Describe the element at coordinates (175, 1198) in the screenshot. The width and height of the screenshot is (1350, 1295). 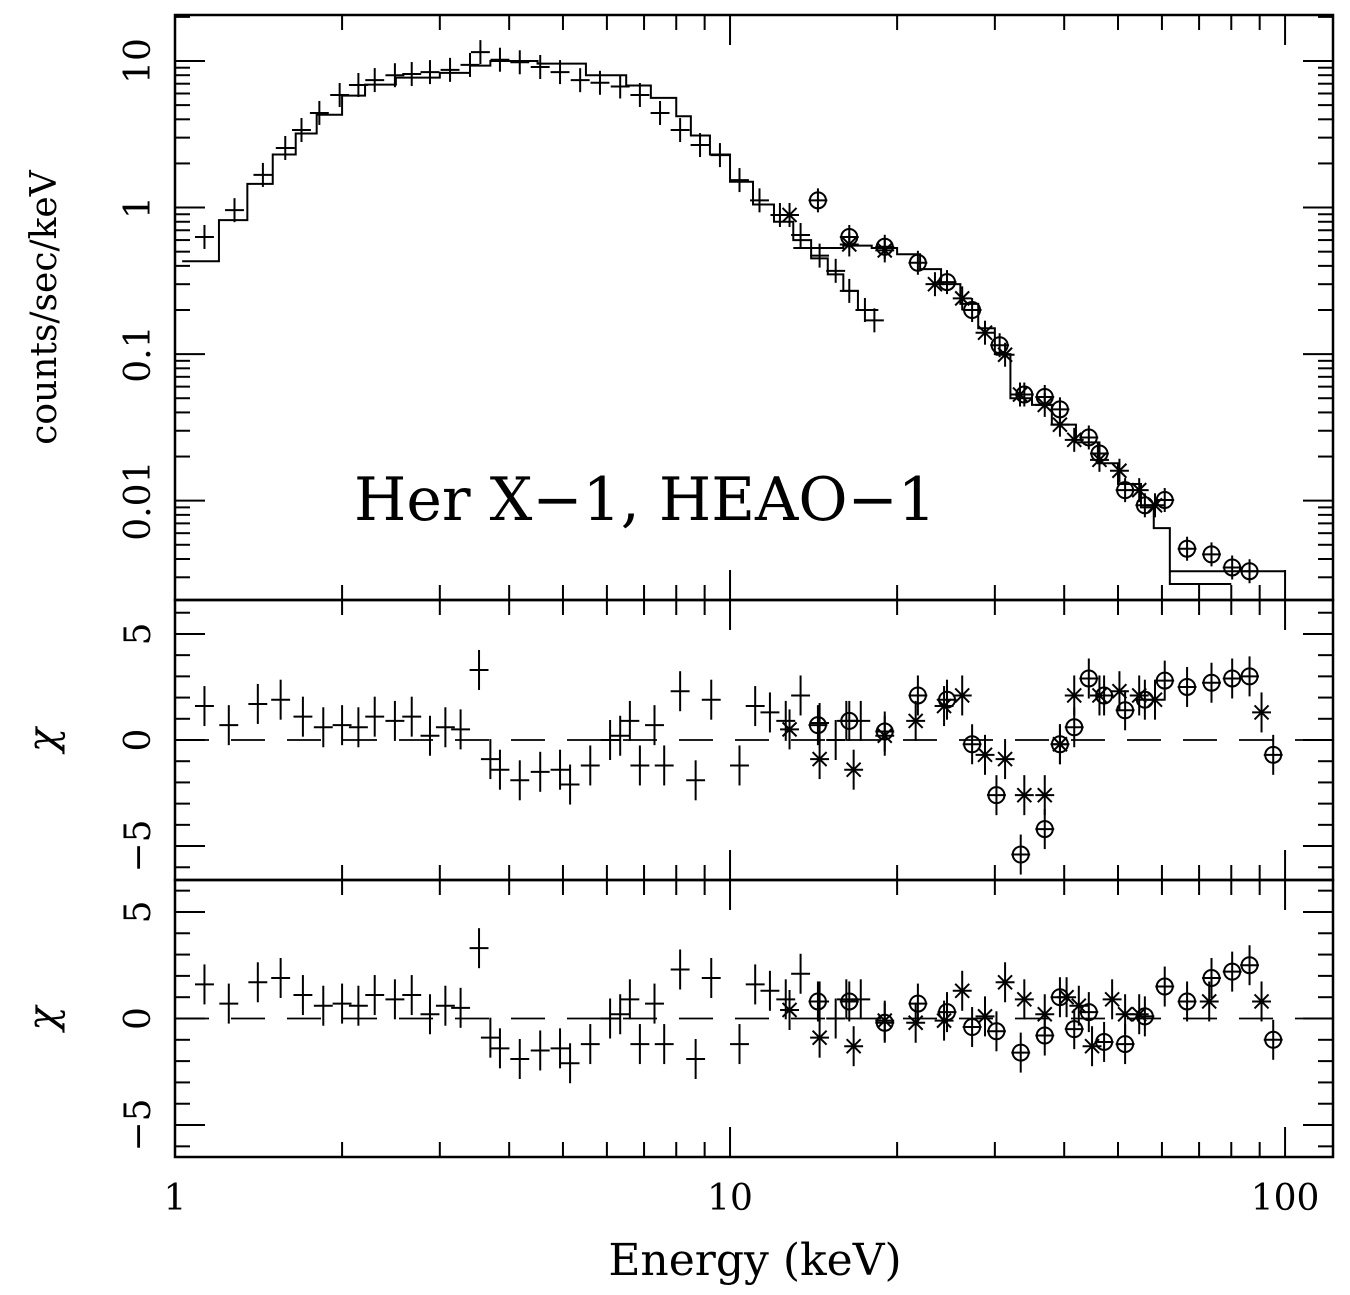
I see `x-tick-label: 1` at that location.